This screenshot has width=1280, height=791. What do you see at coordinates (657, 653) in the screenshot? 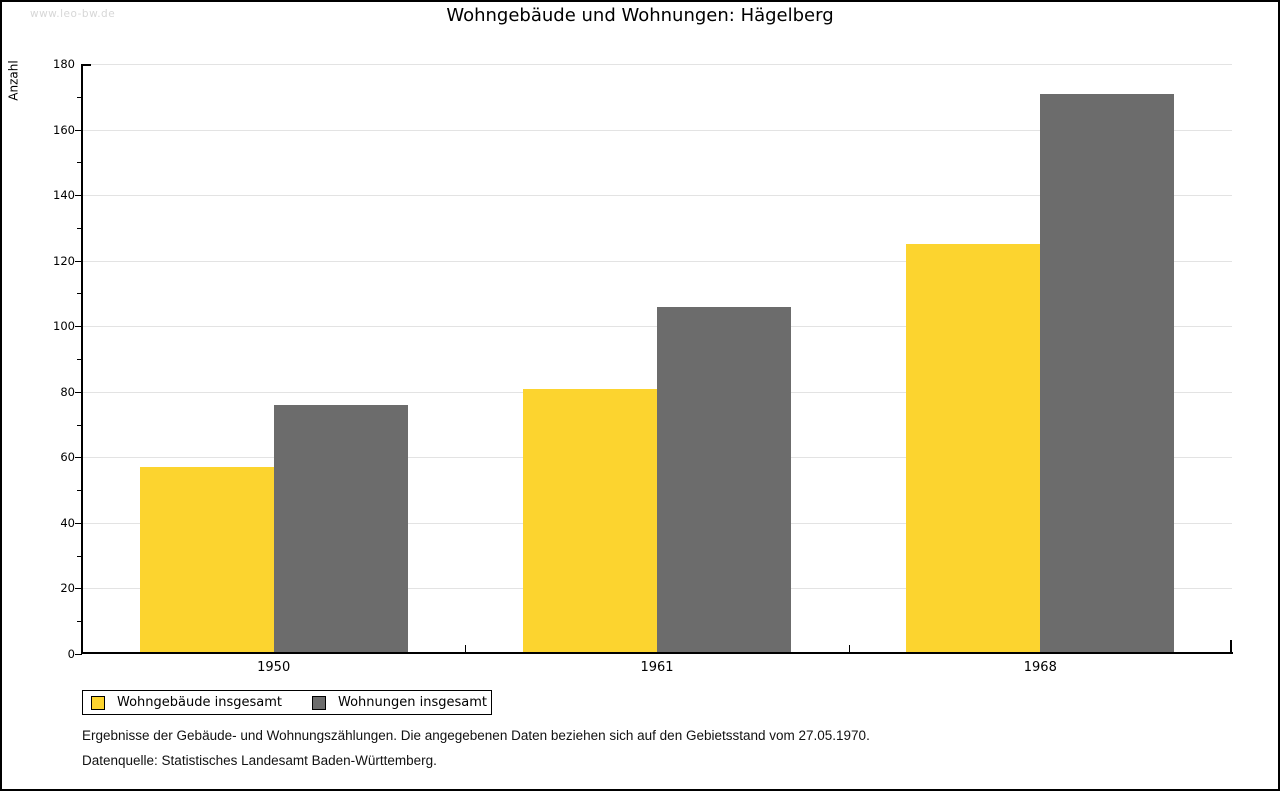
I see `x-axis-line` at bounding box center [657, 653].